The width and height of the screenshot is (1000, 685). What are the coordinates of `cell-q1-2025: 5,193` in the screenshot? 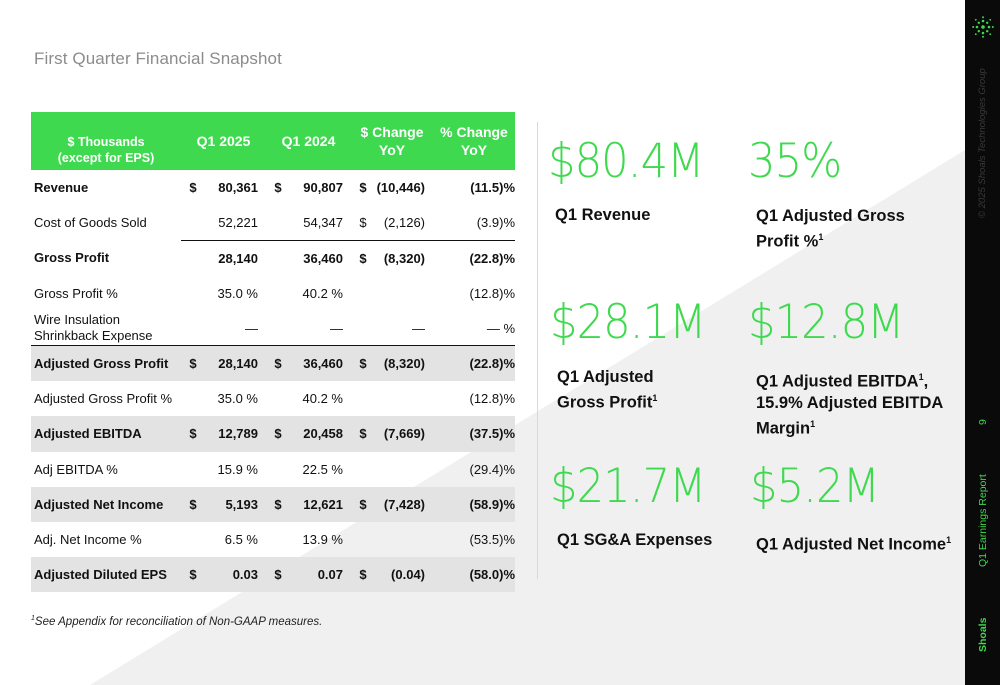 It's located at (233, 504).